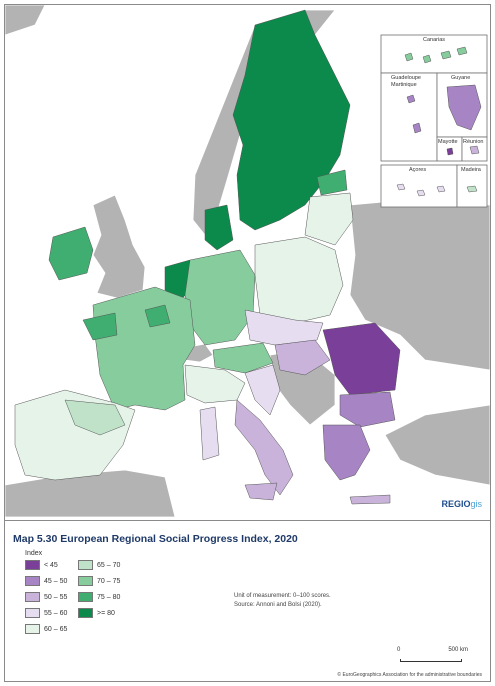  What do you see at coordinates (278, 605) in the screenshot?
I see `source-note: Source: Annoni and Bolsi (2020).` at bounding box center [278, 605].